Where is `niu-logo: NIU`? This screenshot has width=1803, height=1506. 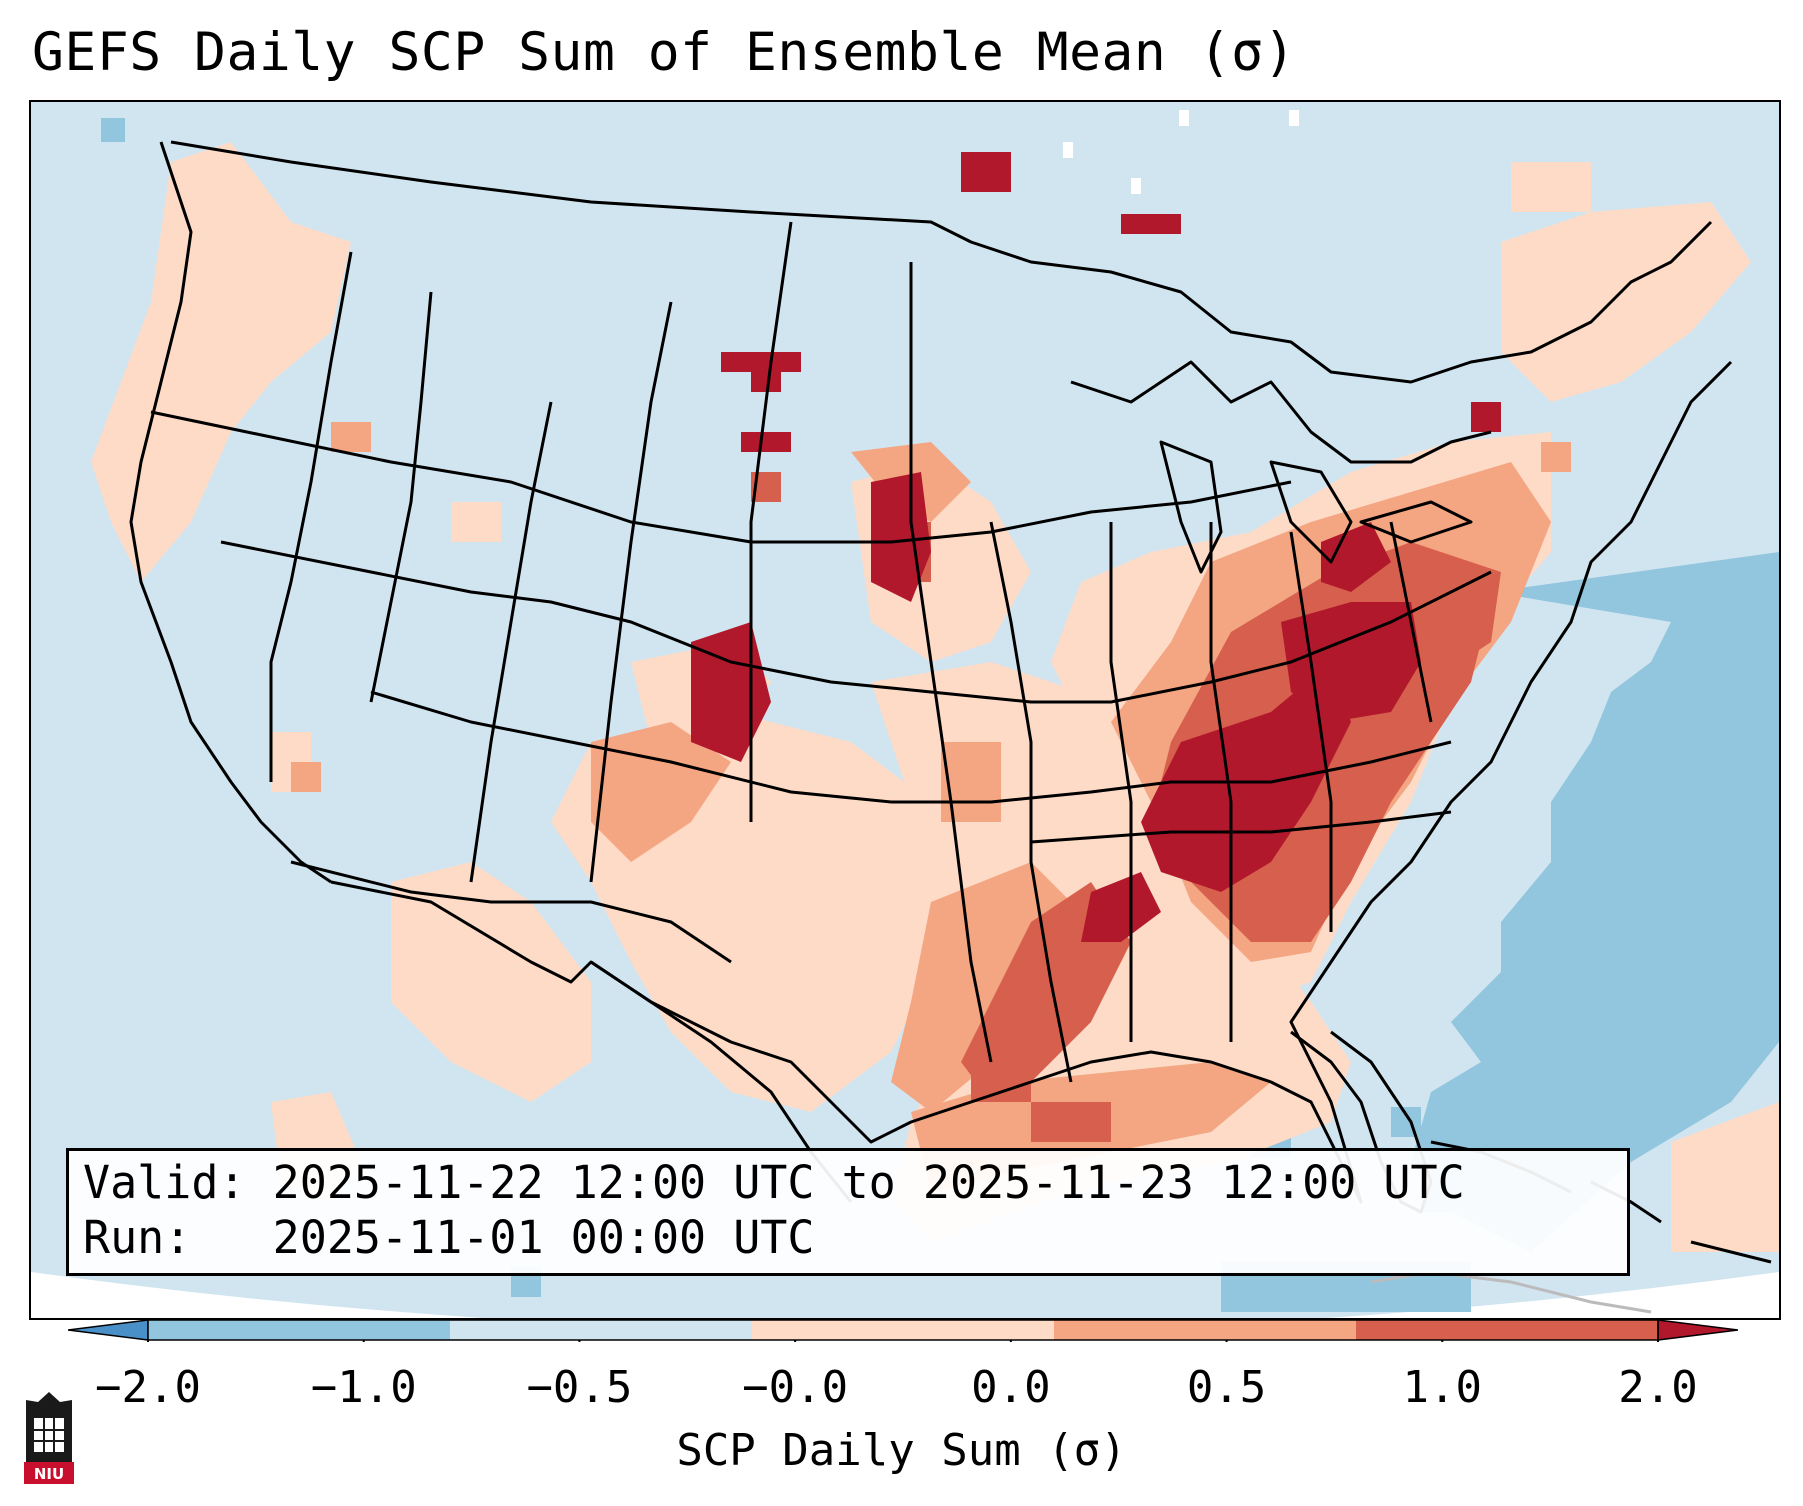
niu-logo: NIU is located at coordinates (49, 1438).